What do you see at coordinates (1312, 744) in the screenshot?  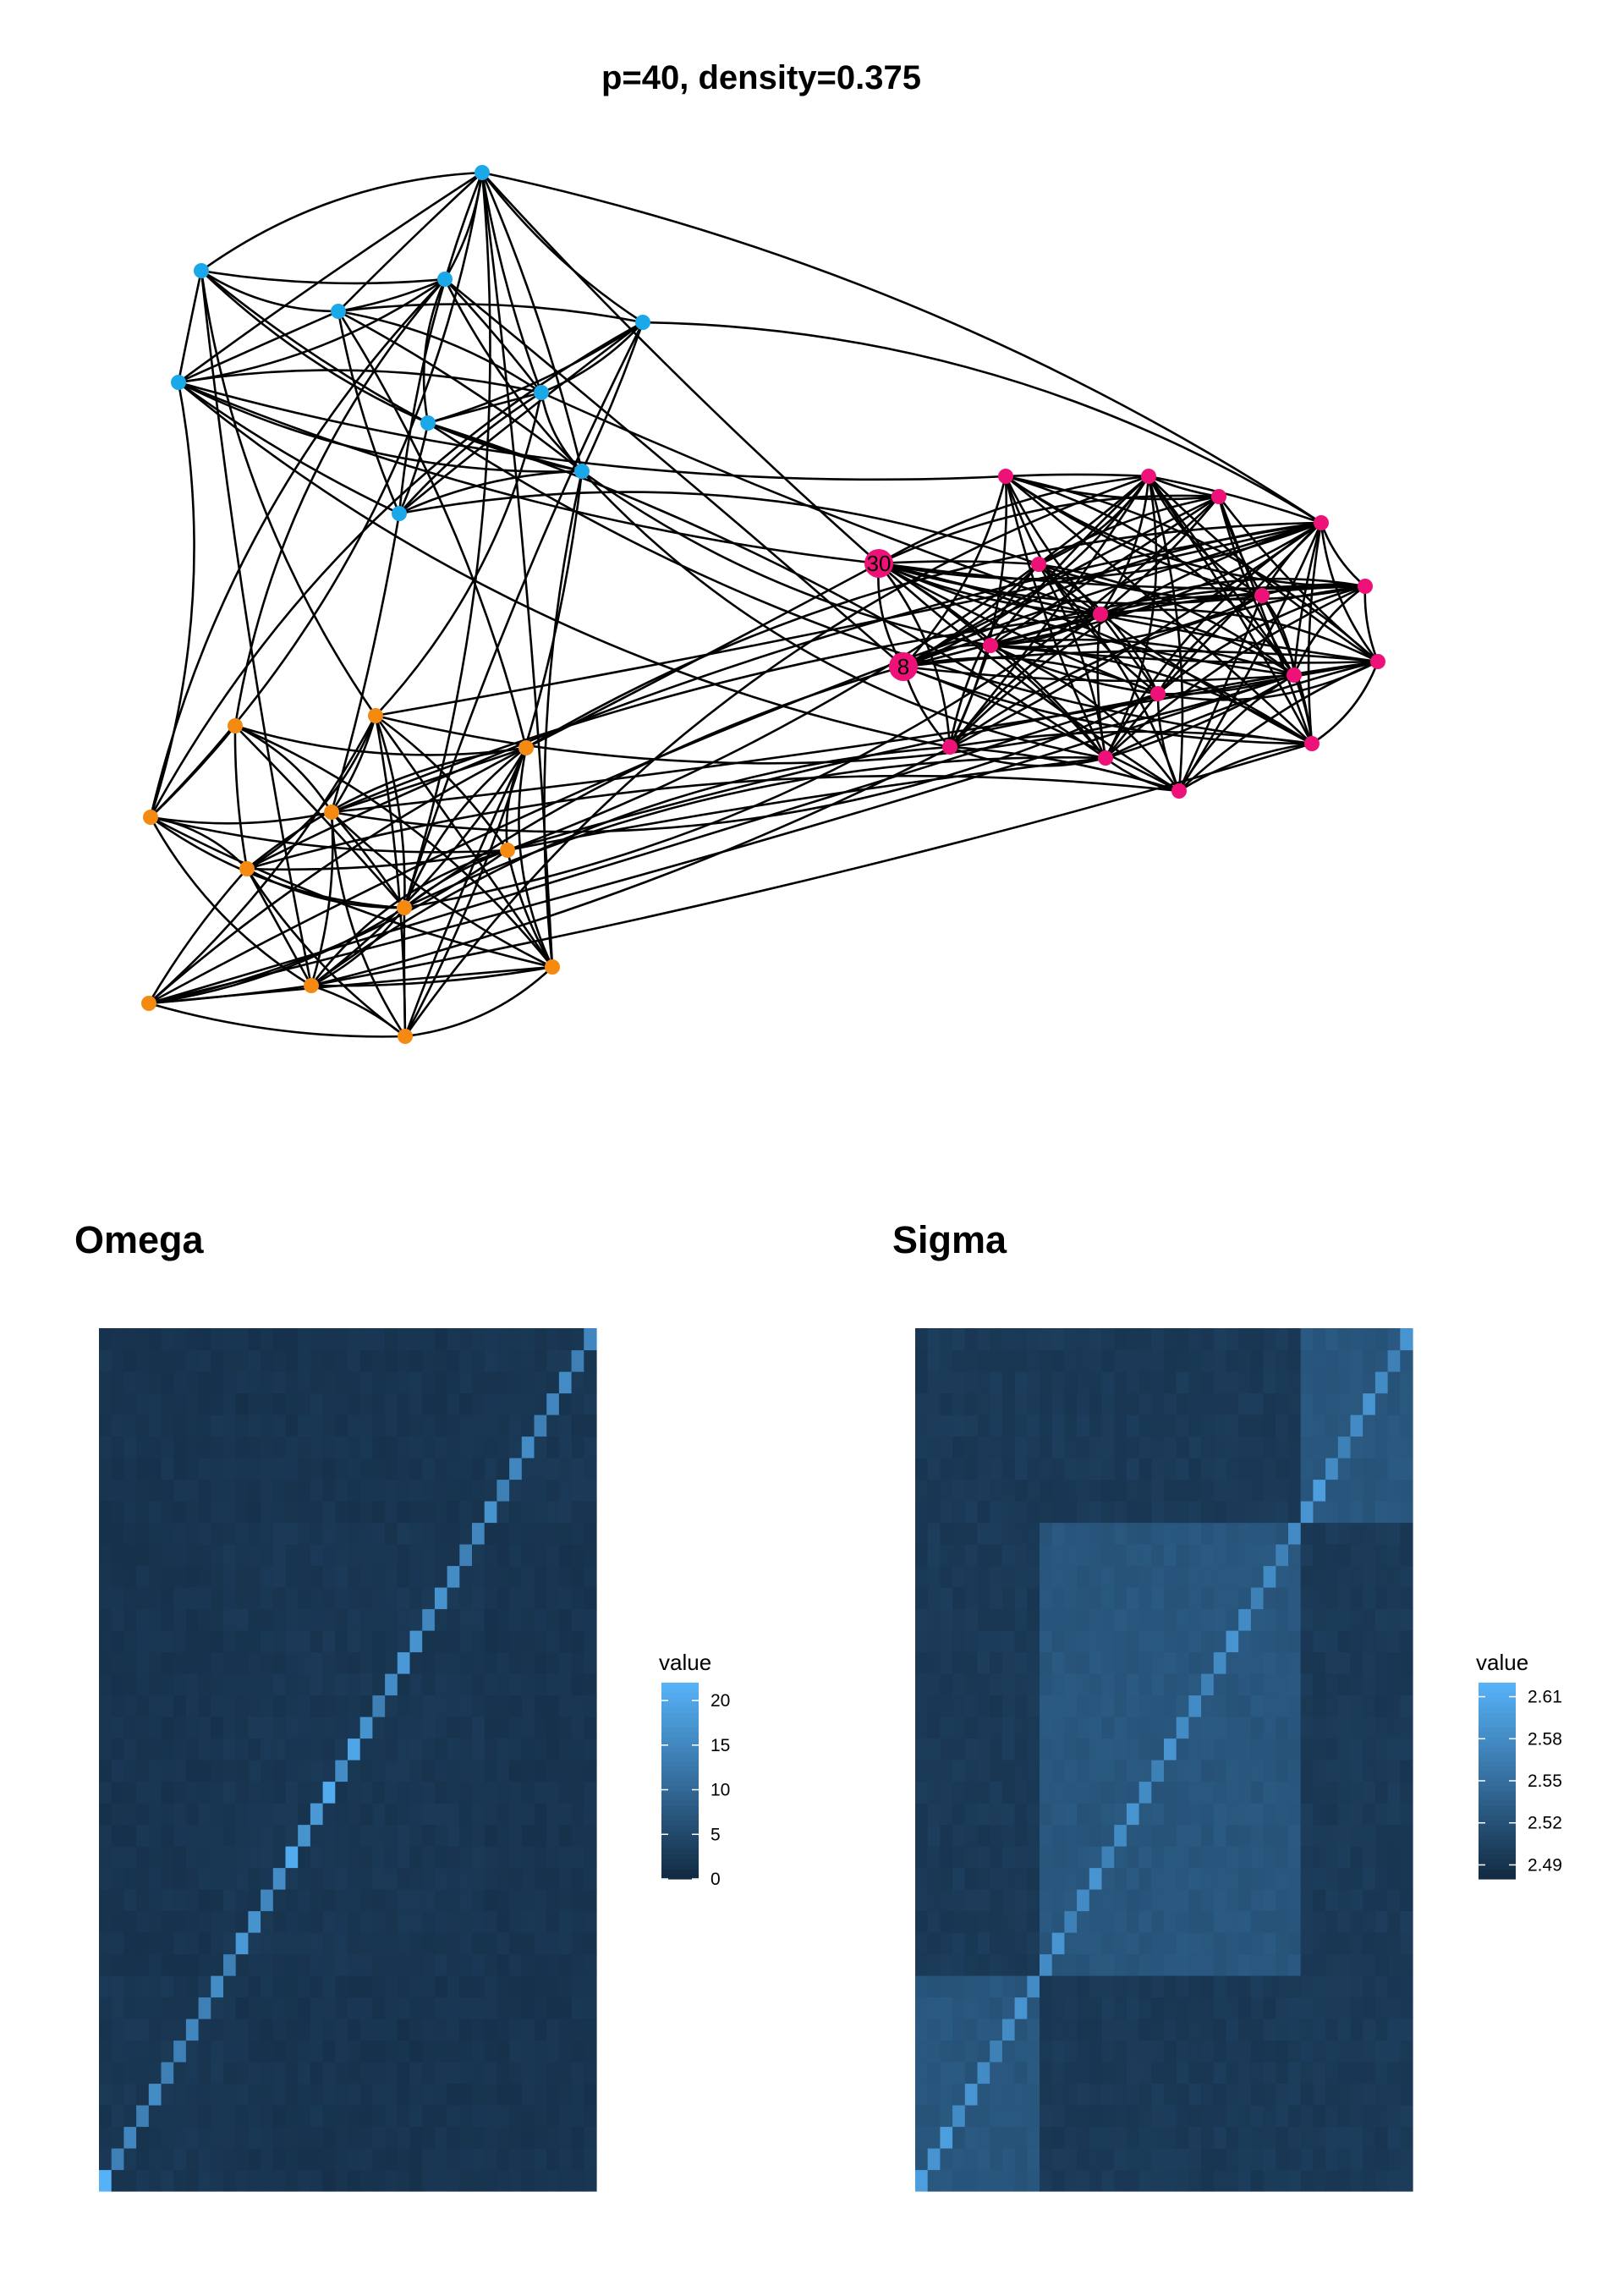 I see `graph-node-pink` at bounding box center [1312, 744].